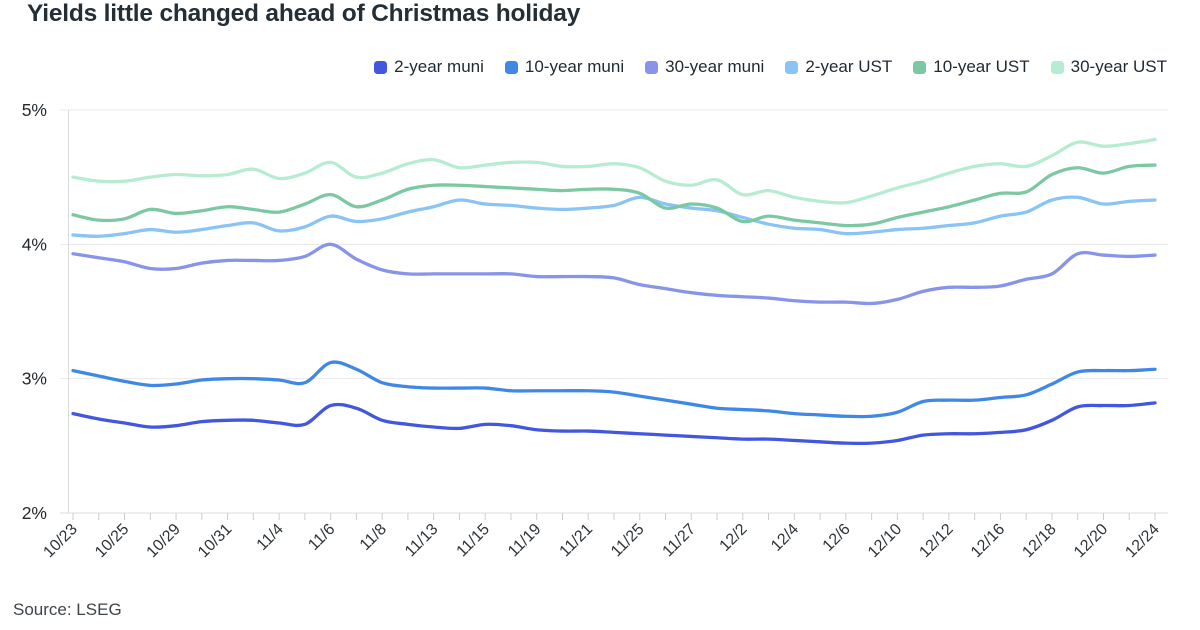  Describe the element at coordinates (321, 537) in the screenshot. I see `x-axis-tick-label: 11/6` at that location.